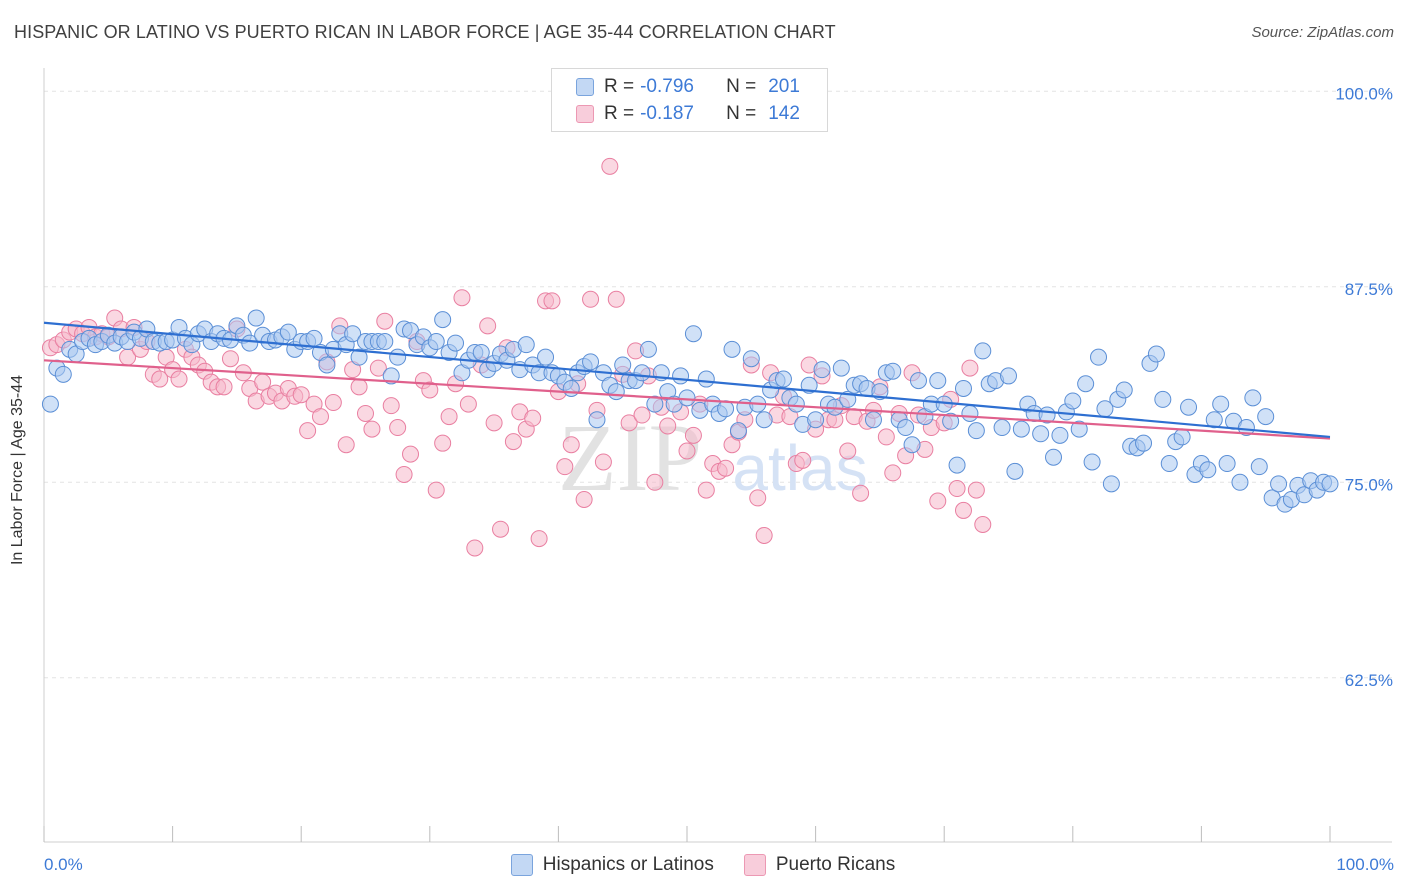 Image resolution: width=1406 pixels, height=892 pixels. What do you see at coordinates (612, 865) in the screenshot?
I see `legend-item-hispanics: Hispanics or Latinos` at bounding box center [612, 865].